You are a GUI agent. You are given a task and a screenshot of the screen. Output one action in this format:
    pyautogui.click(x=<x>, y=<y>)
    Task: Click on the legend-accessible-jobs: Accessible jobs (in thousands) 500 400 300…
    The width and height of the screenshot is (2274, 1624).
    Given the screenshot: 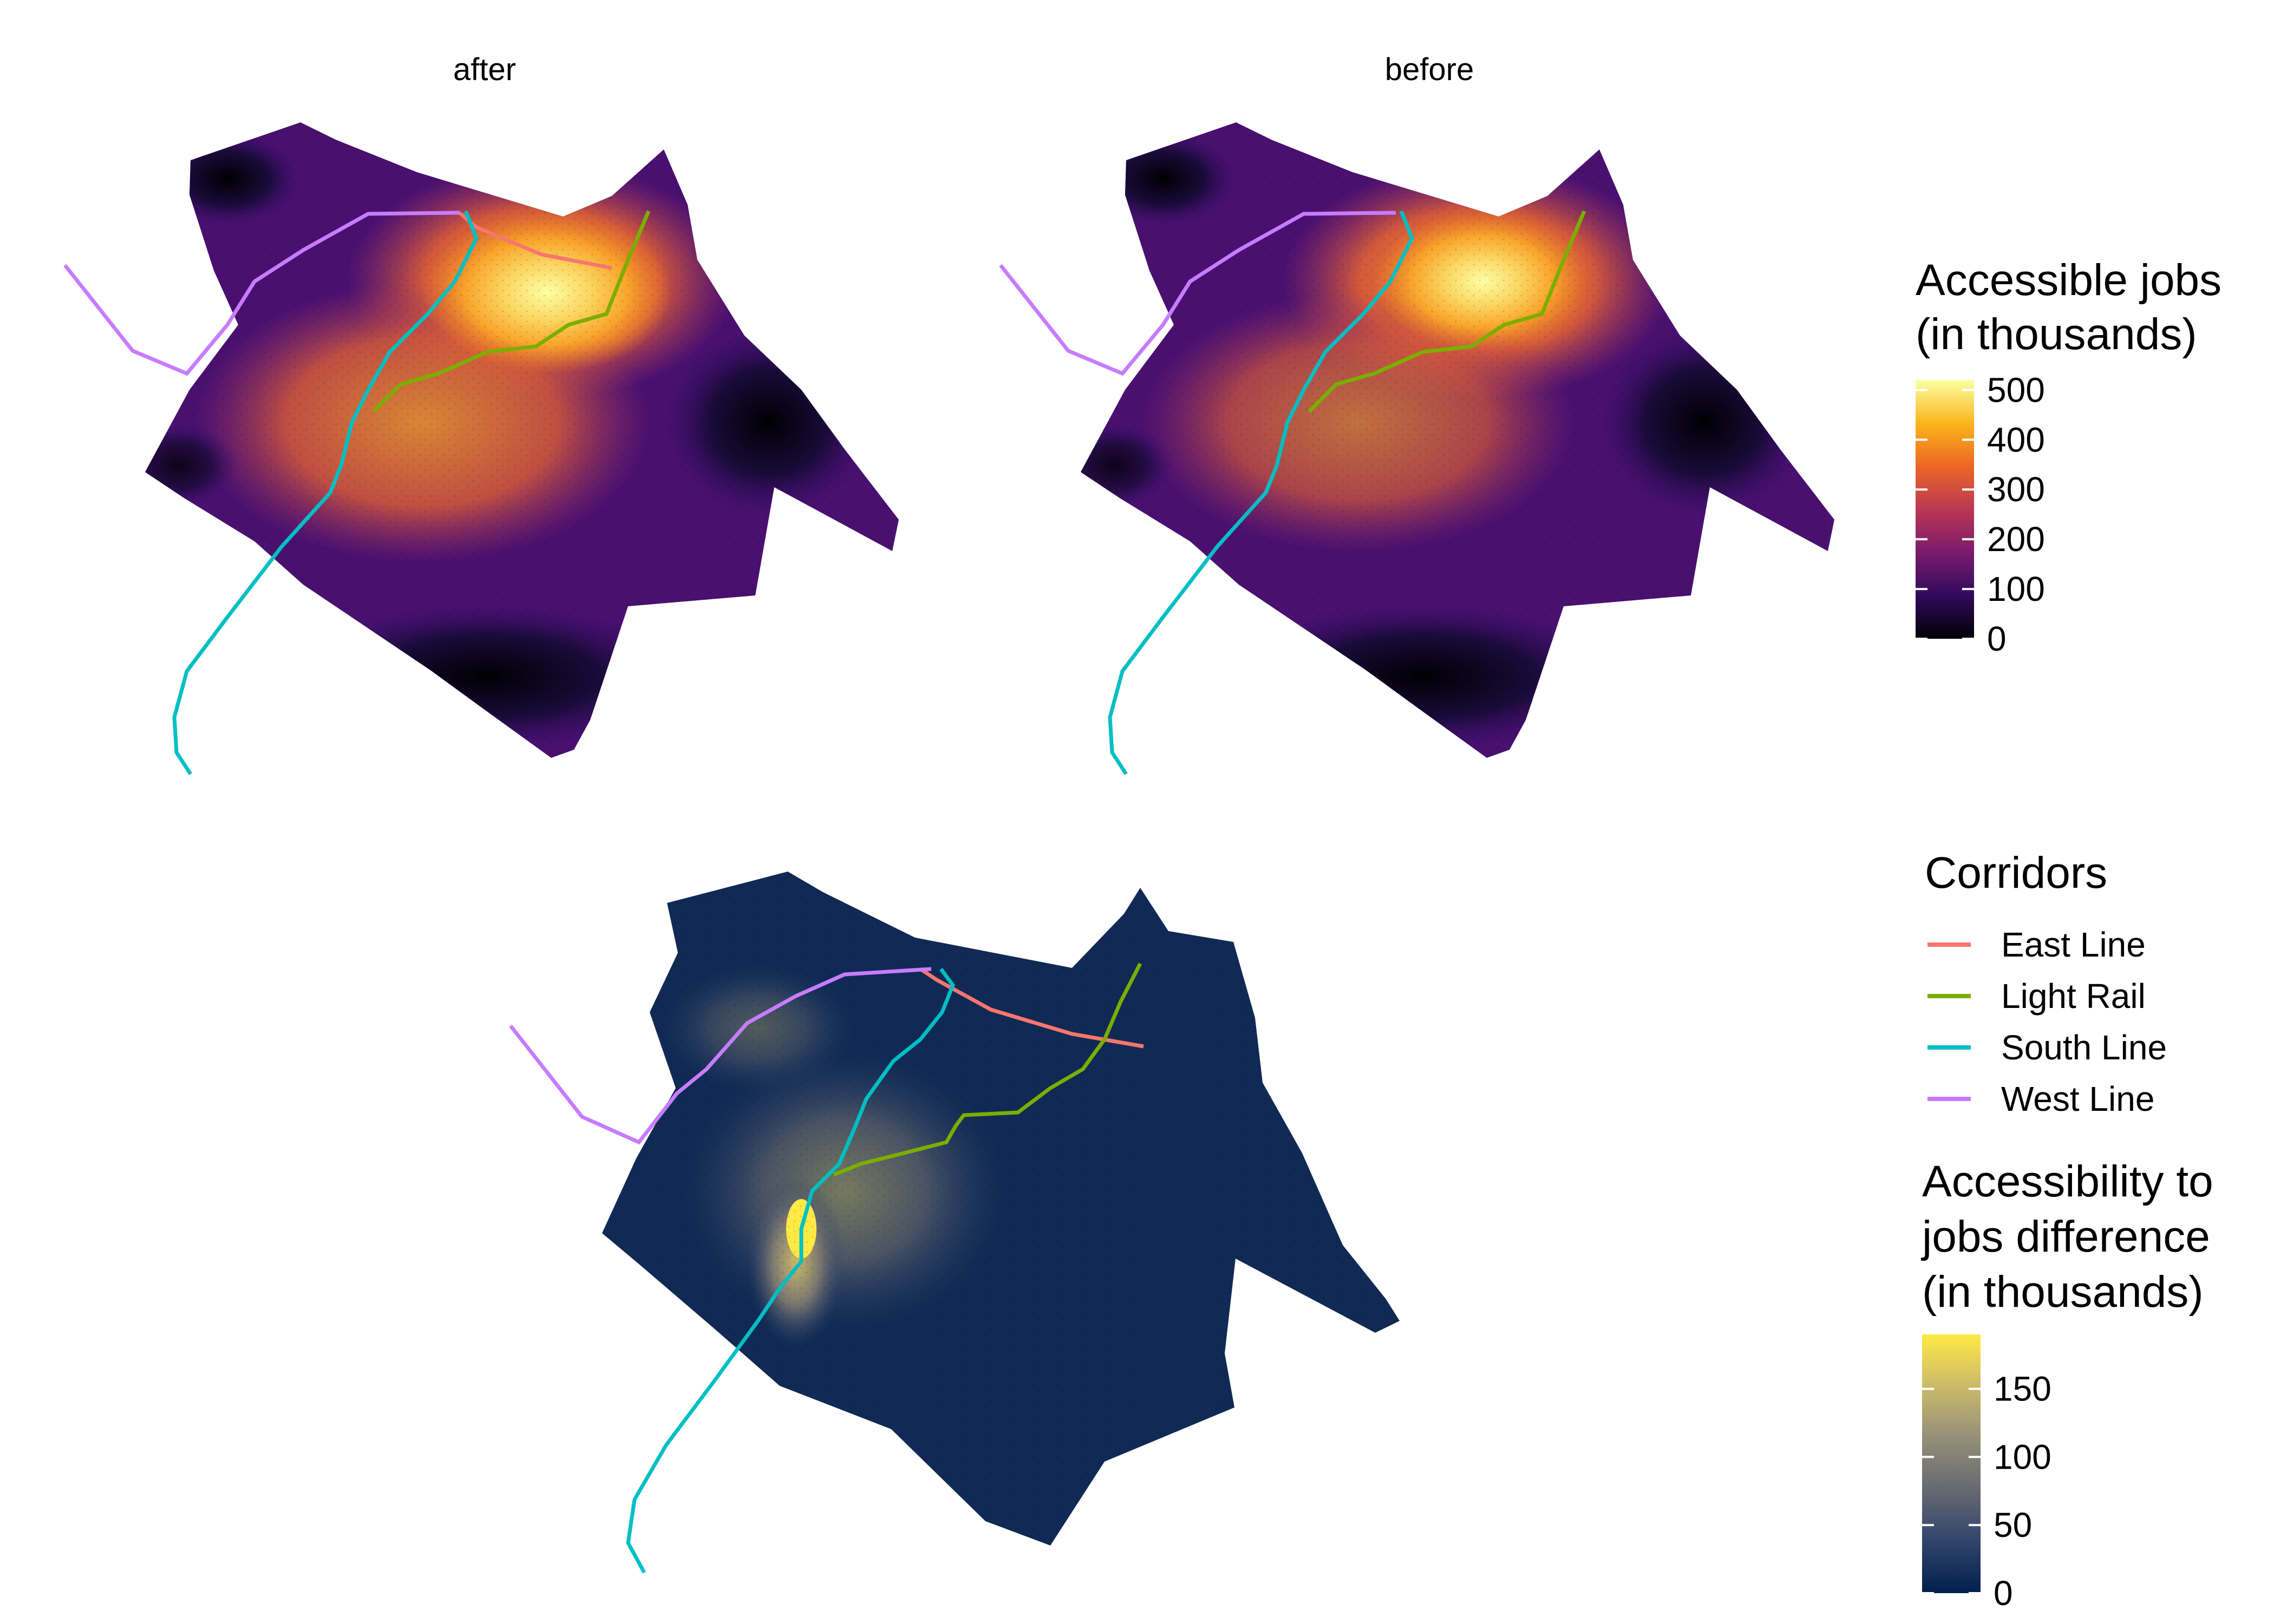 What is the action you would take?
    pyautogui.click(x=2069, y=457)
    